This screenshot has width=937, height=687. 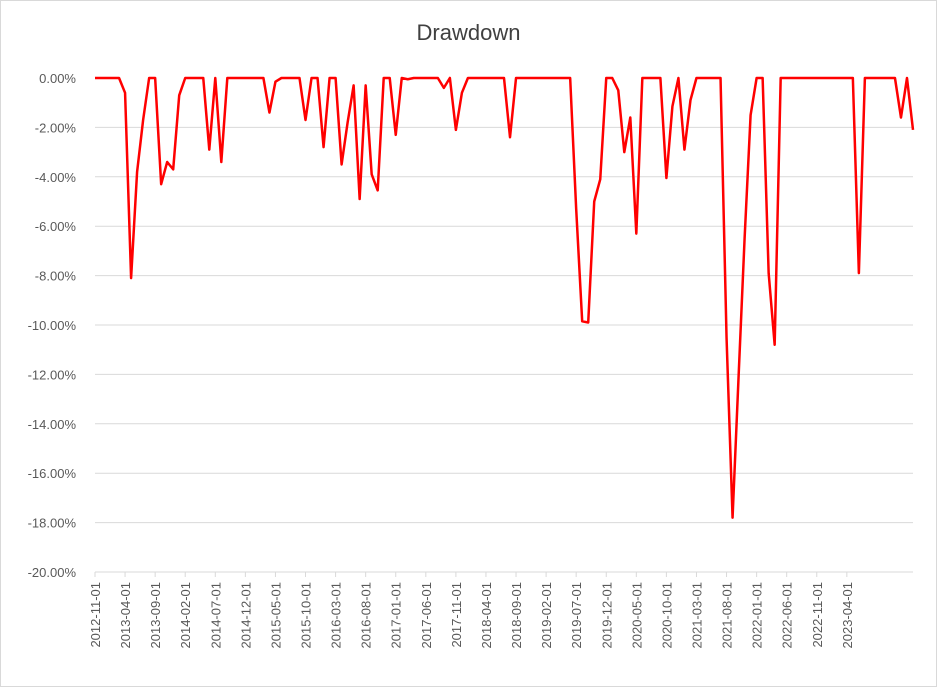 I want to click on chart-title: Drawdown, so click(x=468, y=32).